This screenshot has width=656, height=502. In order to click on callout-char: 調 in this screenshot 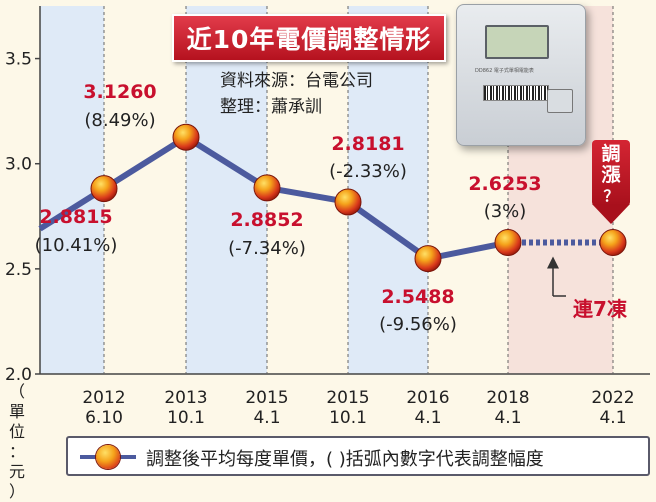, I will do `click(611, 154)`.